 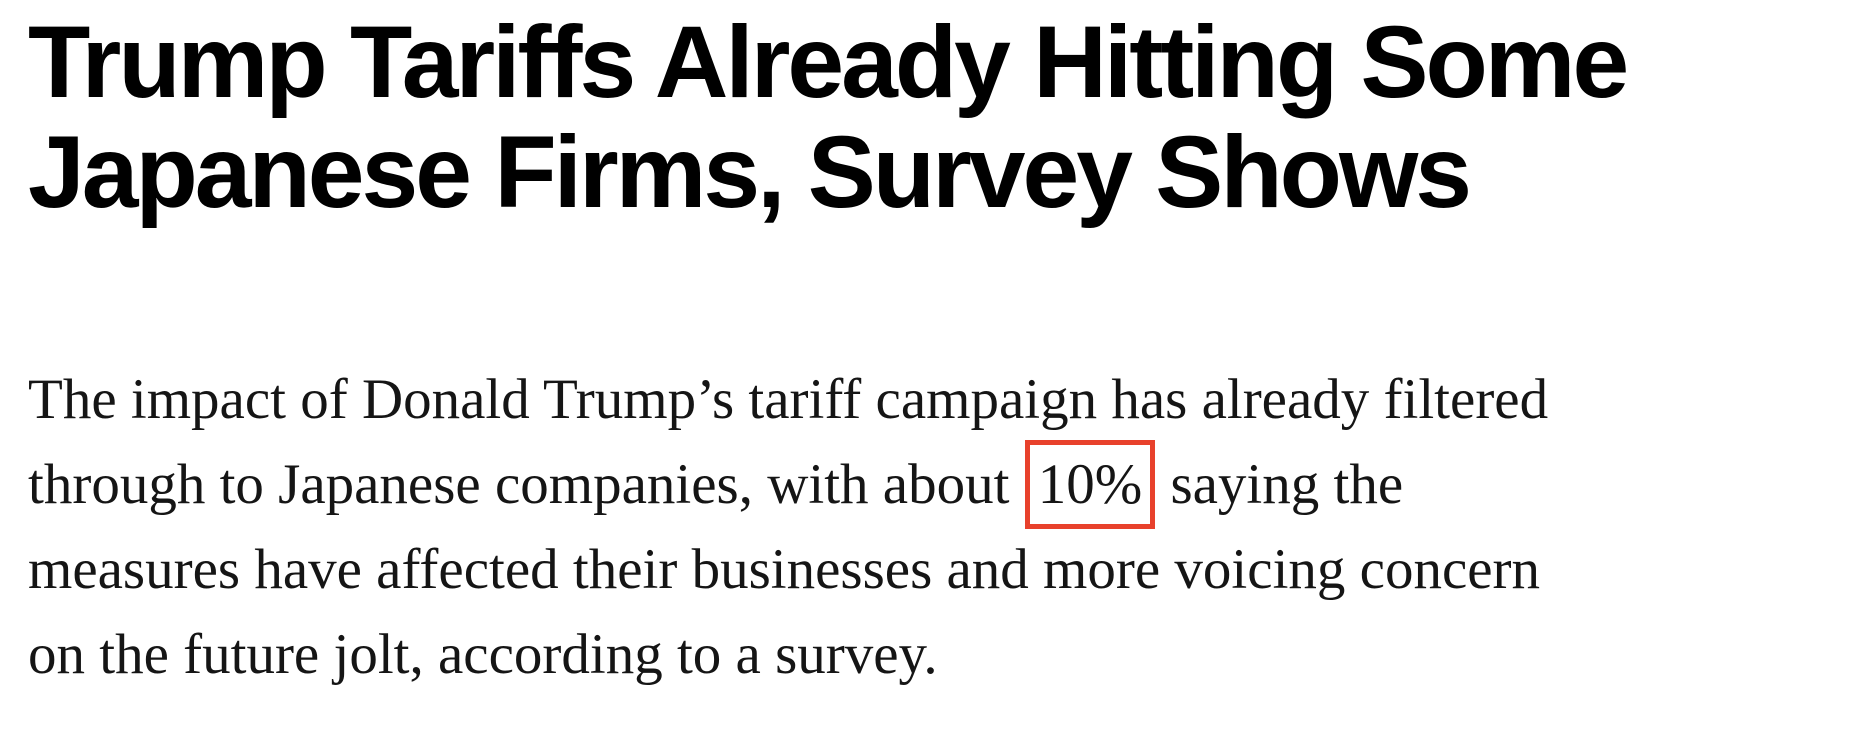 I want to click on highlight-box: 10%, so click(x=1090, y=484).